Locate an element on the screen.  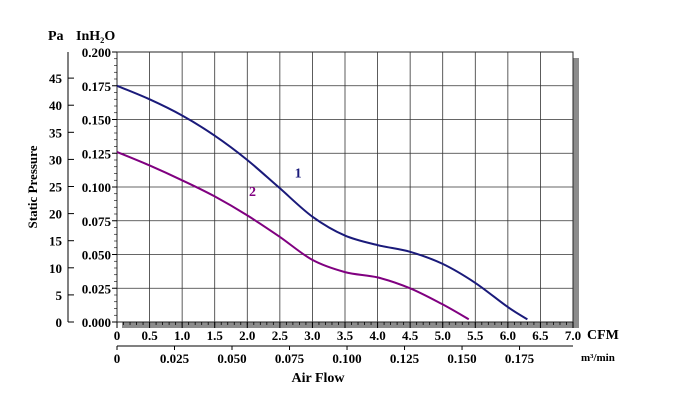
x-tick-label: 2.5 is located at coordinates (280, 335).